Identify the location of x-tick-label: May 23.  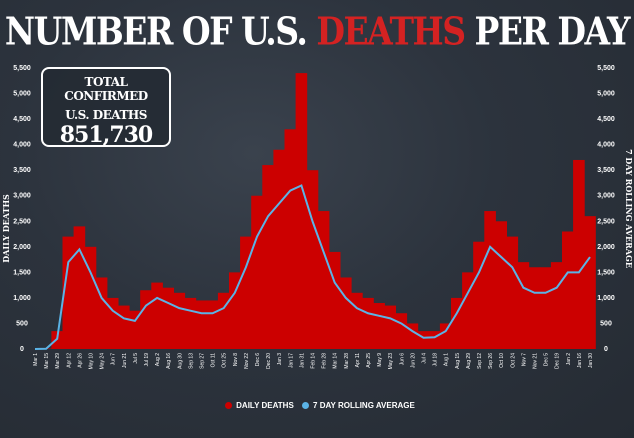
(391, 361).